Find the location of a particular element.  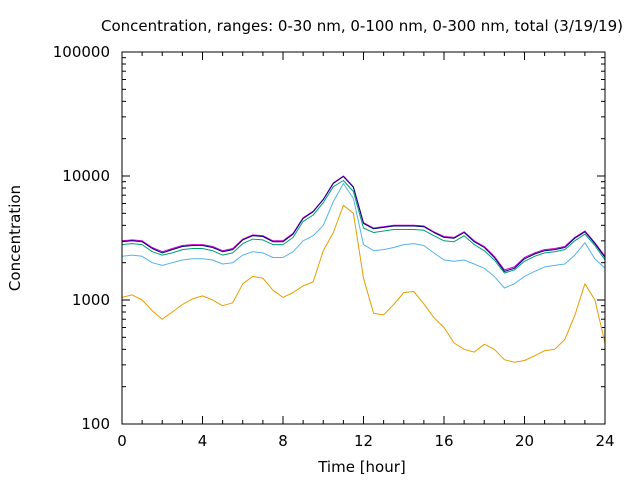

x-tick-label: 20 is located at coordinates (524, 441).